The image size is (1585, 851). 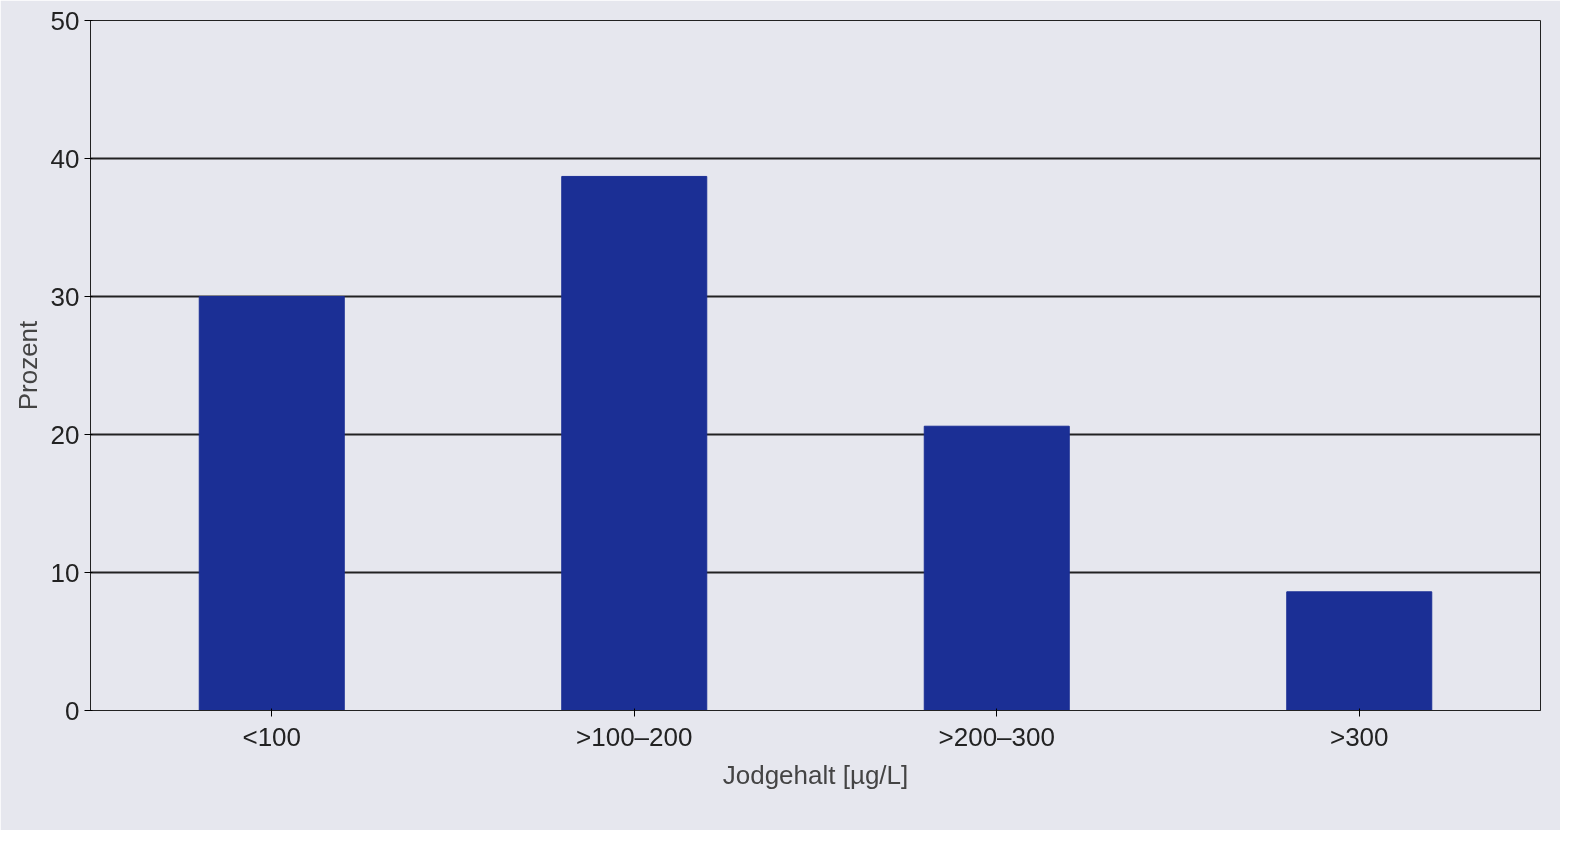 I want to click on y-tick-label: 30, so click(x=65, y=296).